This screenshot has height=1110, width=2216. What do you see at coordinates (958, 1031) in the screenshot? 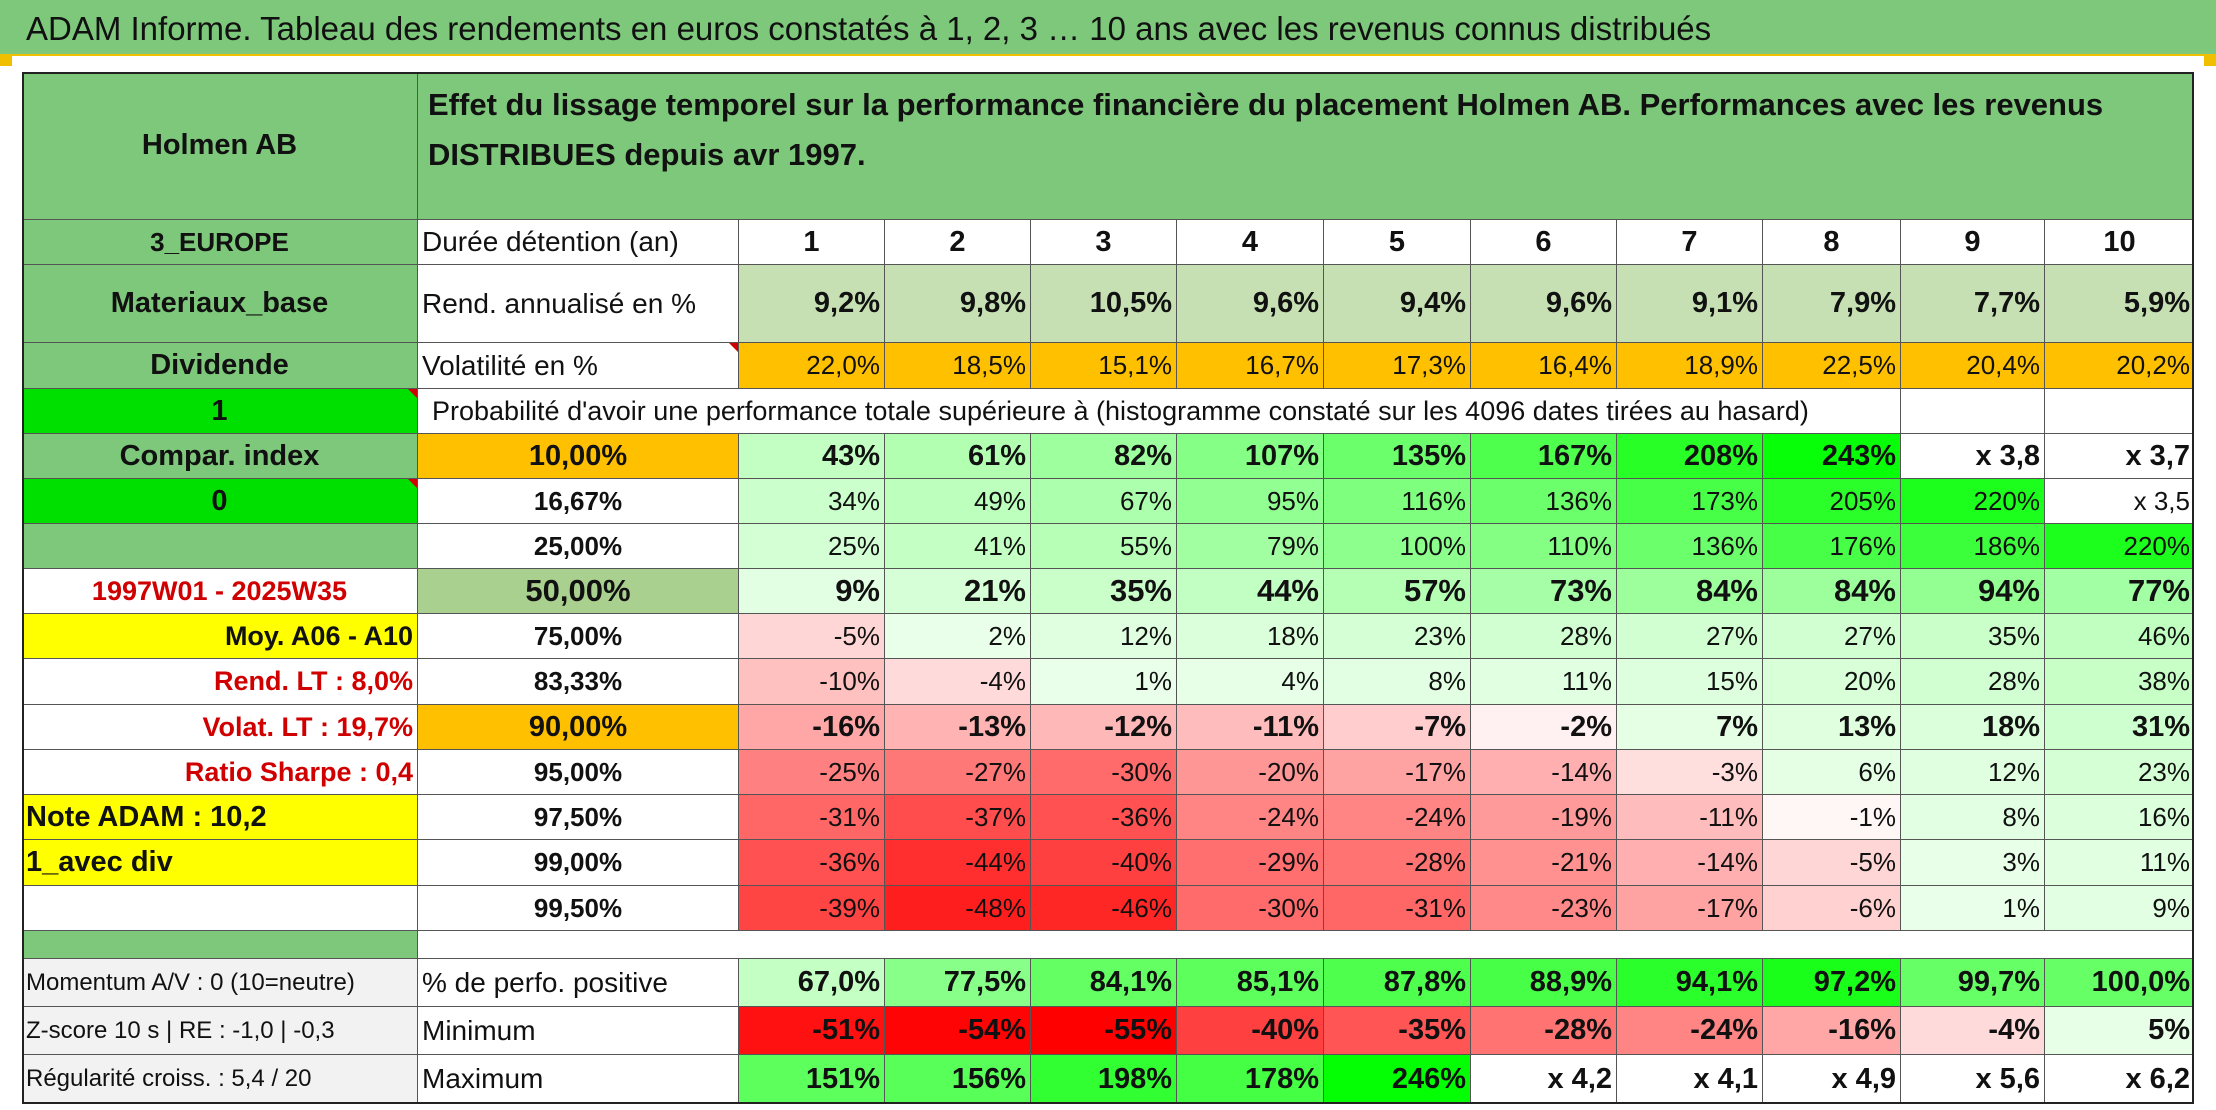
I see `min-value: -54%` at bounding box center [958, 1031].